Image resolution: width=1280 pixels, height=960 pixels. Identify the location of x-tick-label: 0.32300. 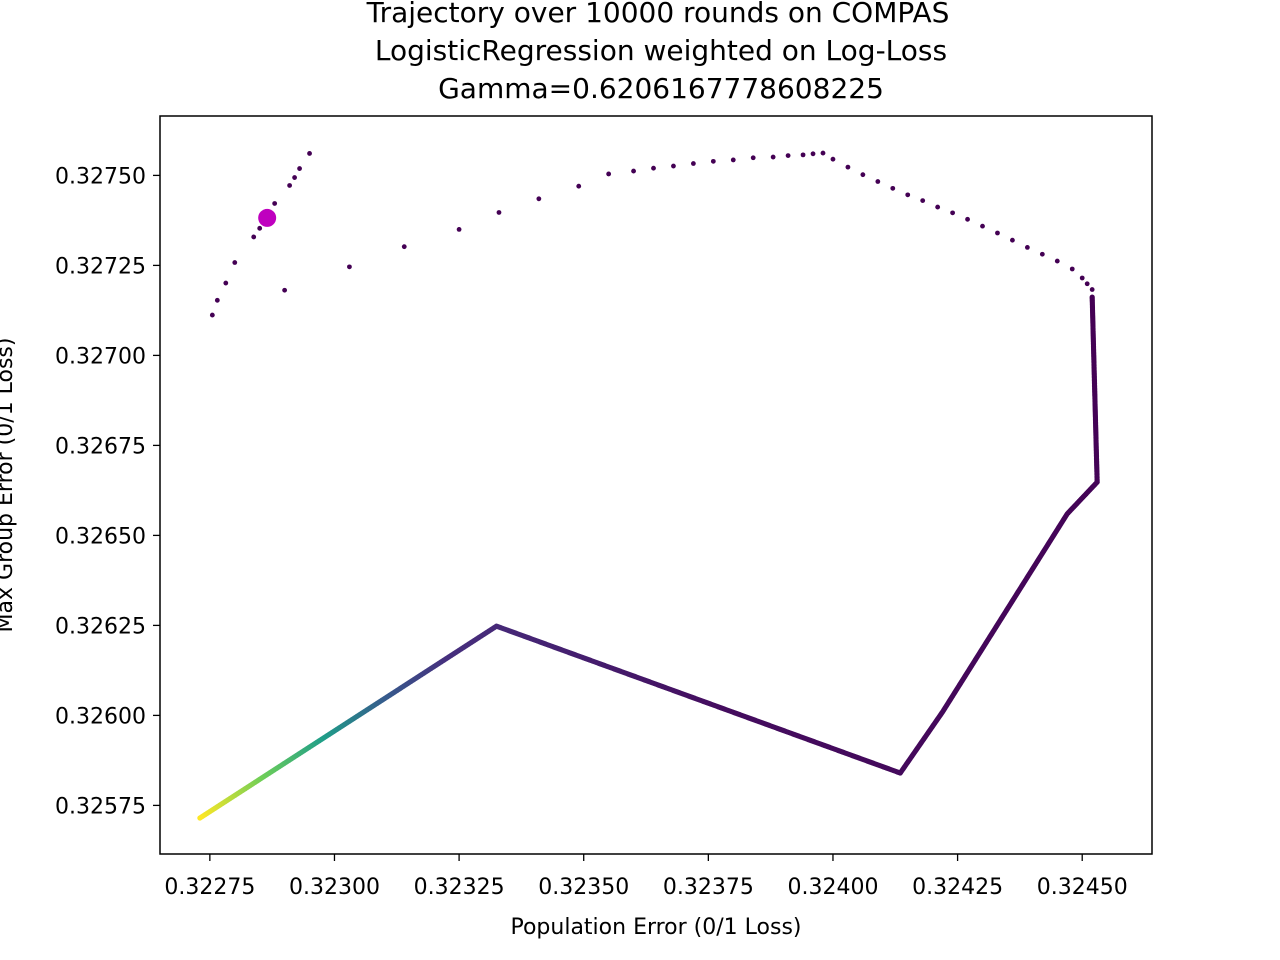
(334, 887).